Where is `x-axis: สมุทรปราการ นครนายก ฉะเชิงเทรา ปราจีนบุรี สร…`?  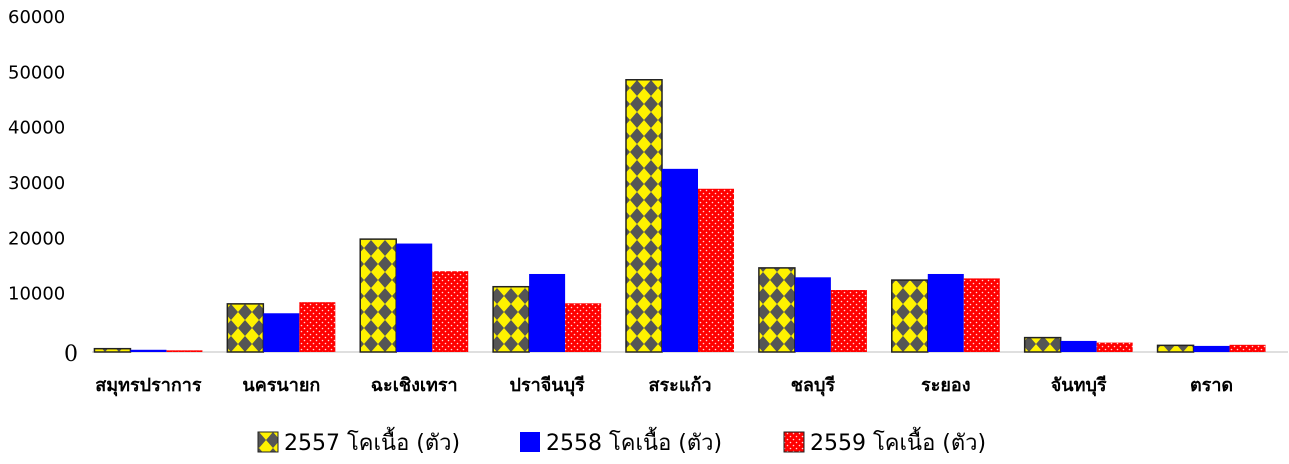
x-axis: สมุทรปราการ นครนายก ฉะเชิงเทรา ปราจีนบุรี สร… is located at coordinates (664, 386).